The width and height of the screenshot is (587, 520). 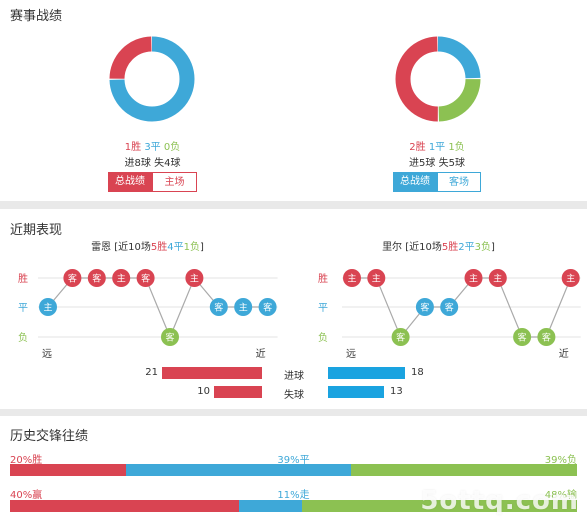 I want to click on away-tab-total: 总战绩, so click(x=415, y=182).